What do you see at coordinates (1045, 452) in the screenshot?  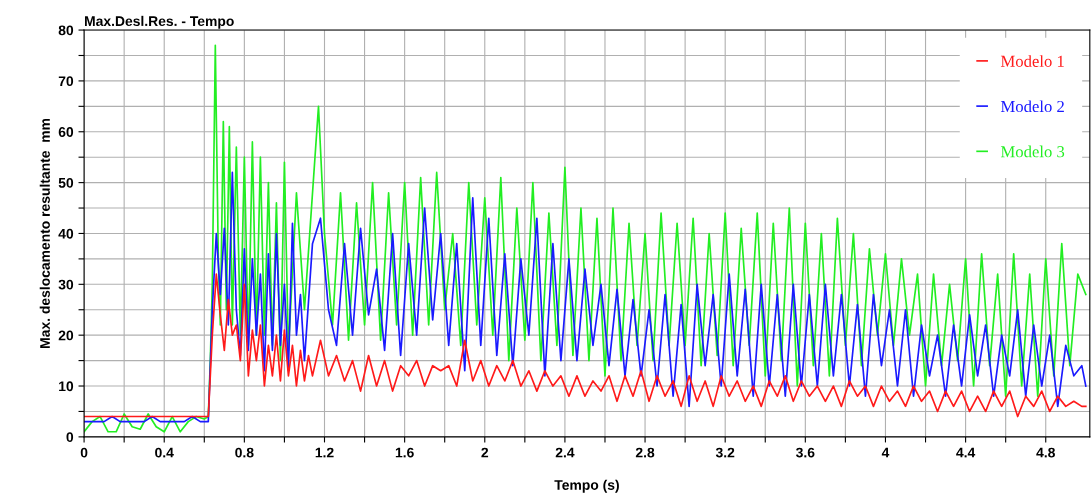 I see `x-tick-label: 4.8` at bounding box center [1045, 452].